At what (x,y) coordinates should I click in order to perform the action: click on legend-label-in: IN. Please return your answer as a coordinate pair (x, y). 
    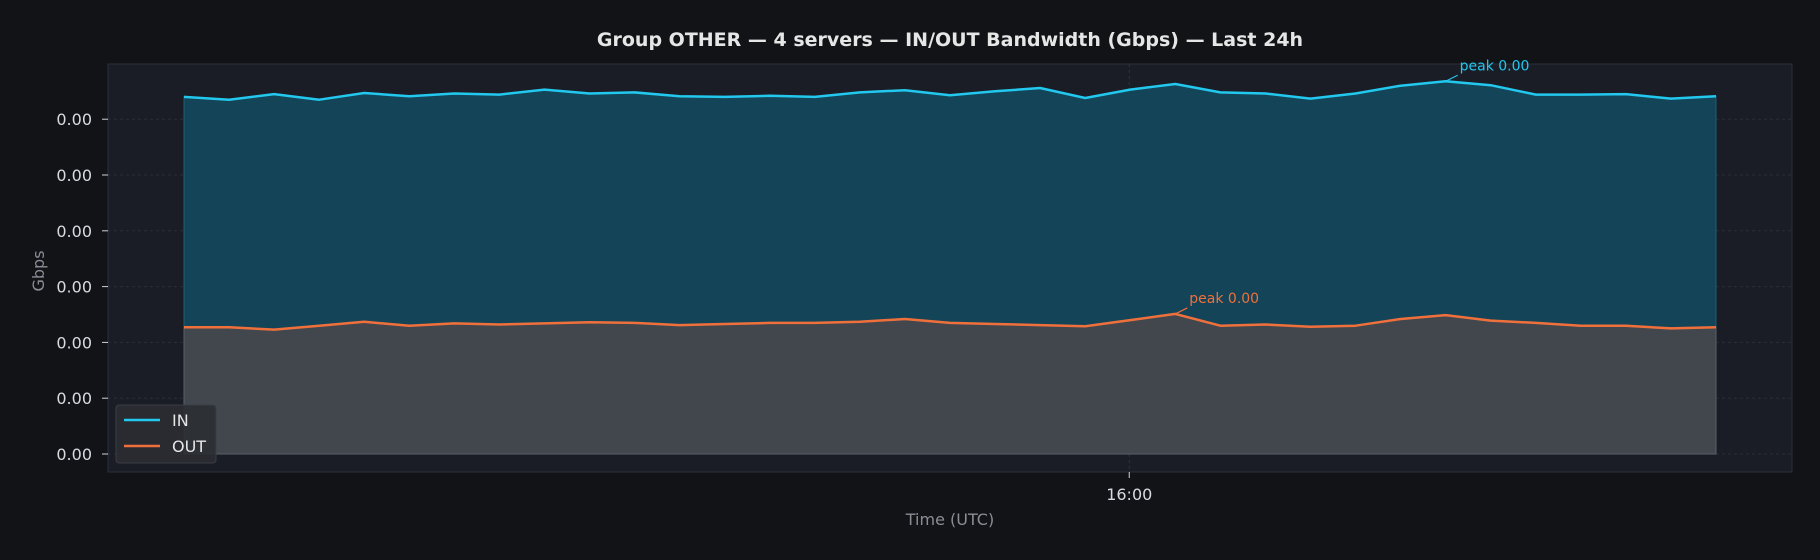
    Looking at the image, I should click on (180, 420).